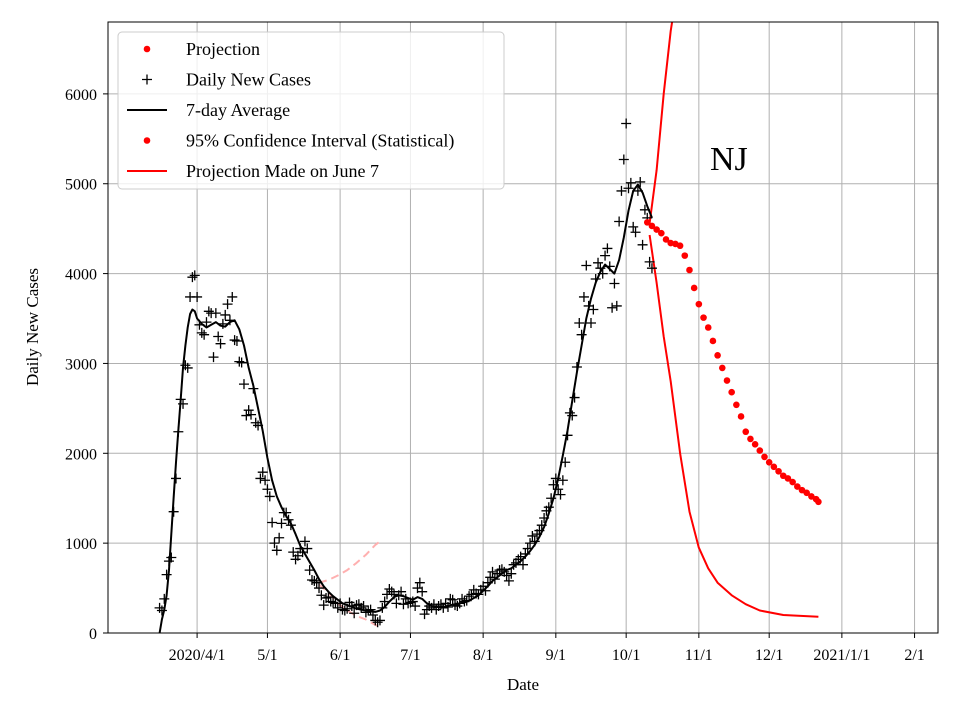  Describe the element at coordinates (81, 364) in the screenshot. I see `y-tick-label: 3000` at that location.